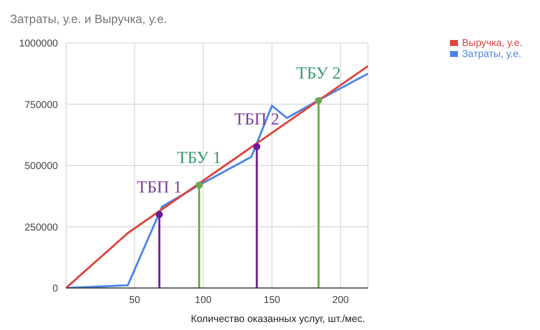  I want to click on annotation: ТБУ 2, so click(318, 73).